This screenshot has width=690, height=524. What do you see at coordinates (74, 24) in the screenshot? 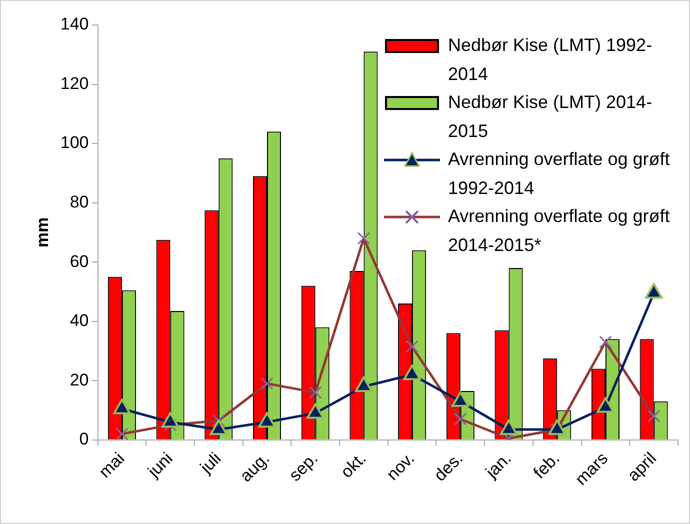
I see `y-tick-label: 140` at bounding box center [74, 24].